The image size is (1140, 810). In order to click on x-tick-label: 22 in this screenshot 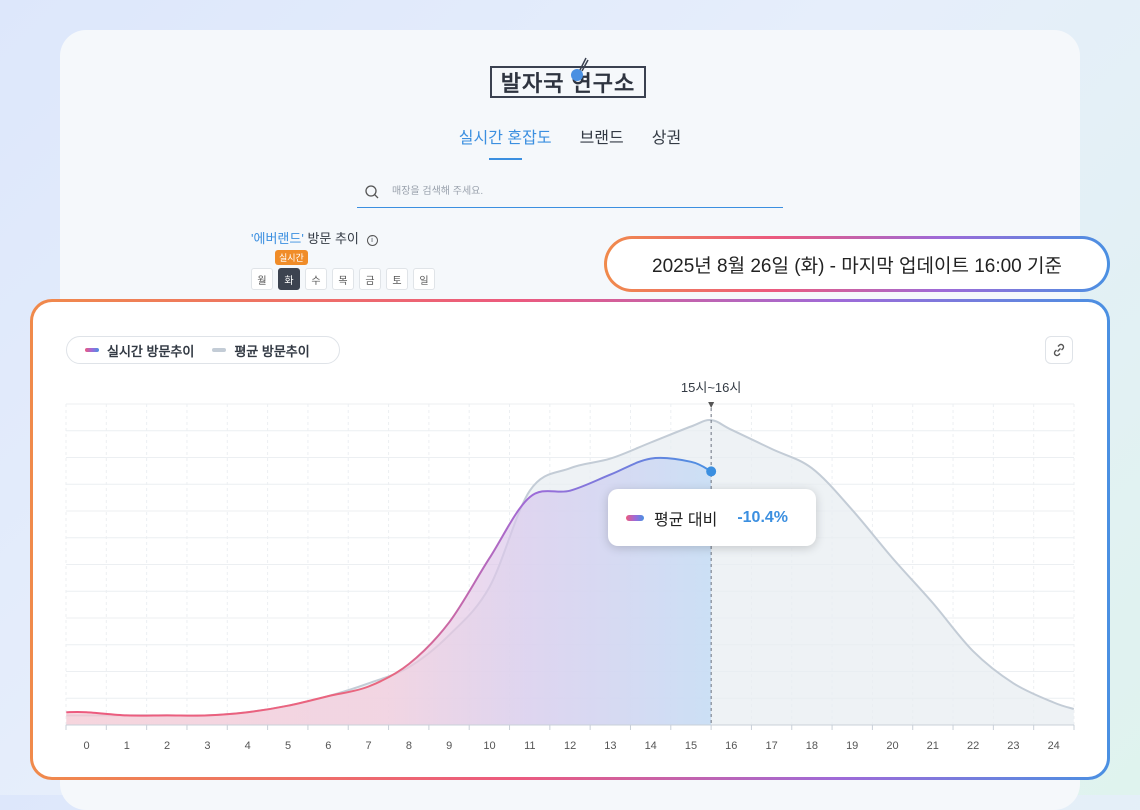, I will do `click(973, 746)`.